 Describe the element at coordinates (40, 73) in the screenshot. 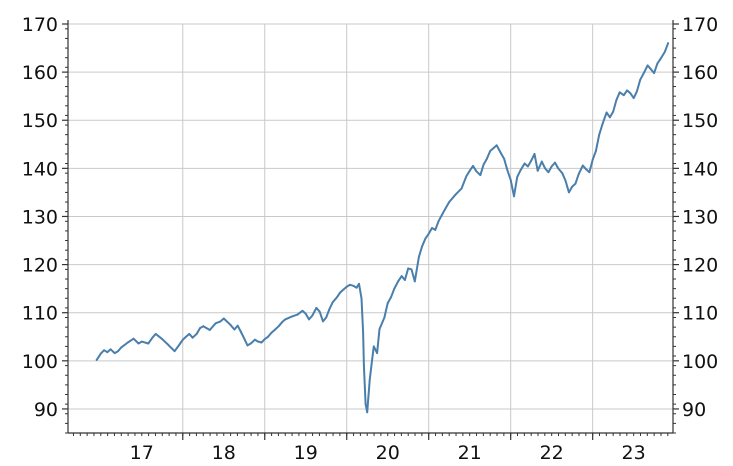

I see `y-tick-label-left: 160` at that location.